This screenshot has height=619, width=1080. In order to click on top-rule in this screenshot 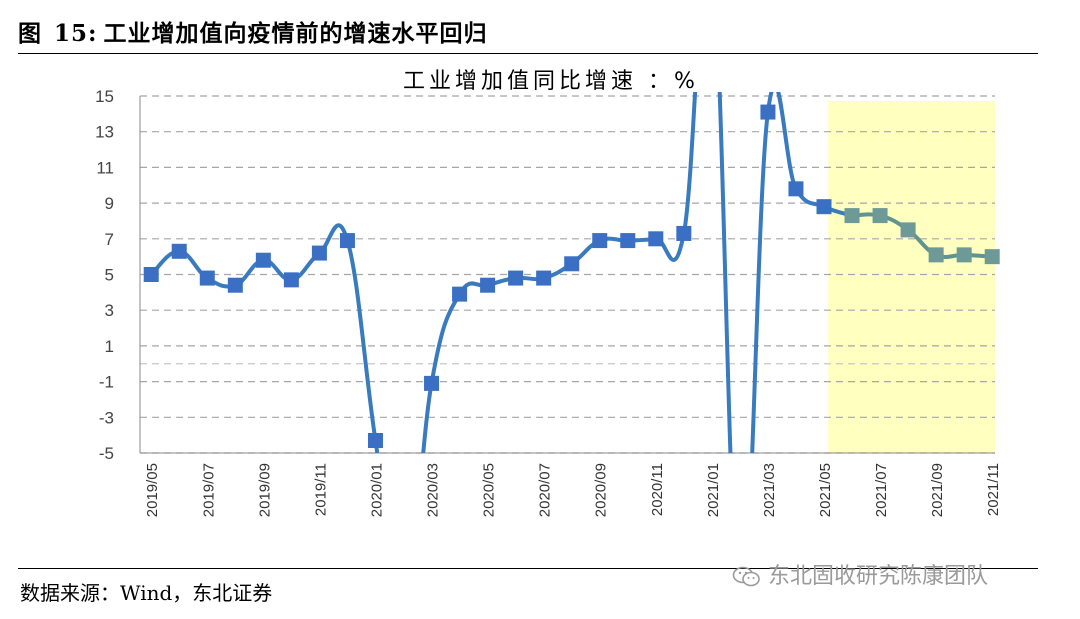, I will do `click(528, 53)`.